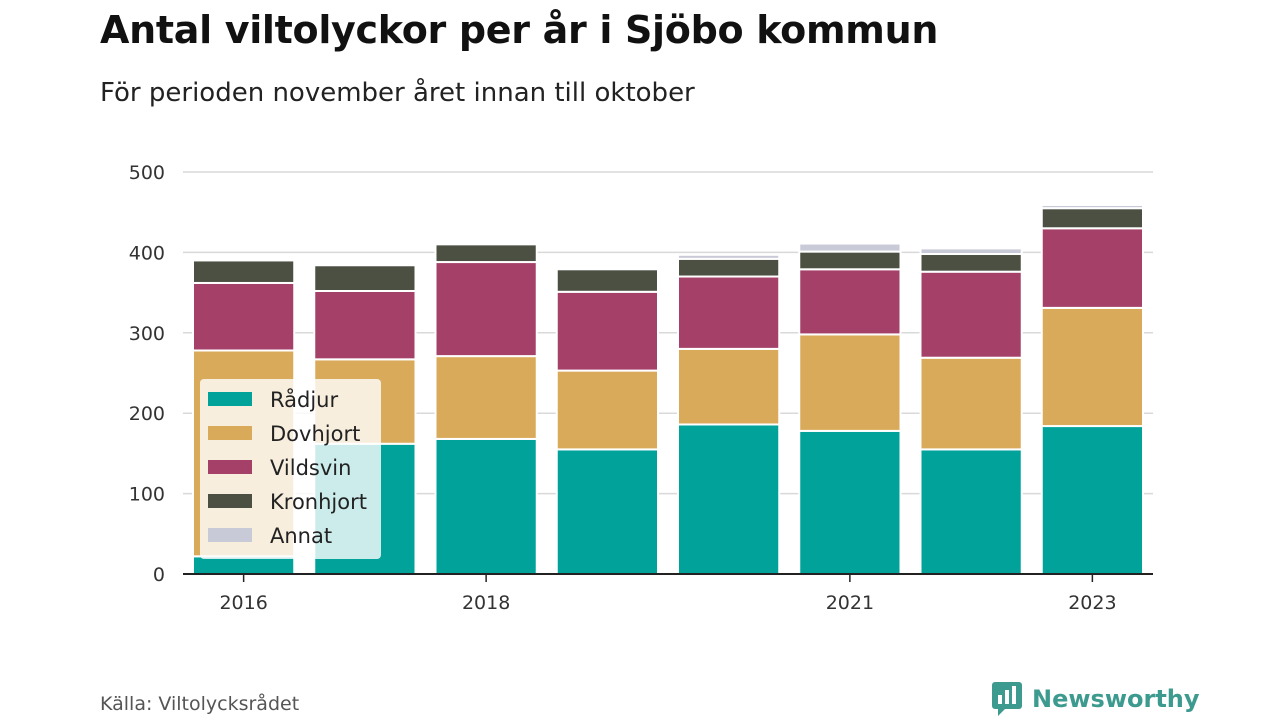 Image resolution: width=1280 pixels, height=720 pixels. Describe the element at coordinates (1007, 699) in the screenshot. I see `newsworthy-logo-icon` at that location.